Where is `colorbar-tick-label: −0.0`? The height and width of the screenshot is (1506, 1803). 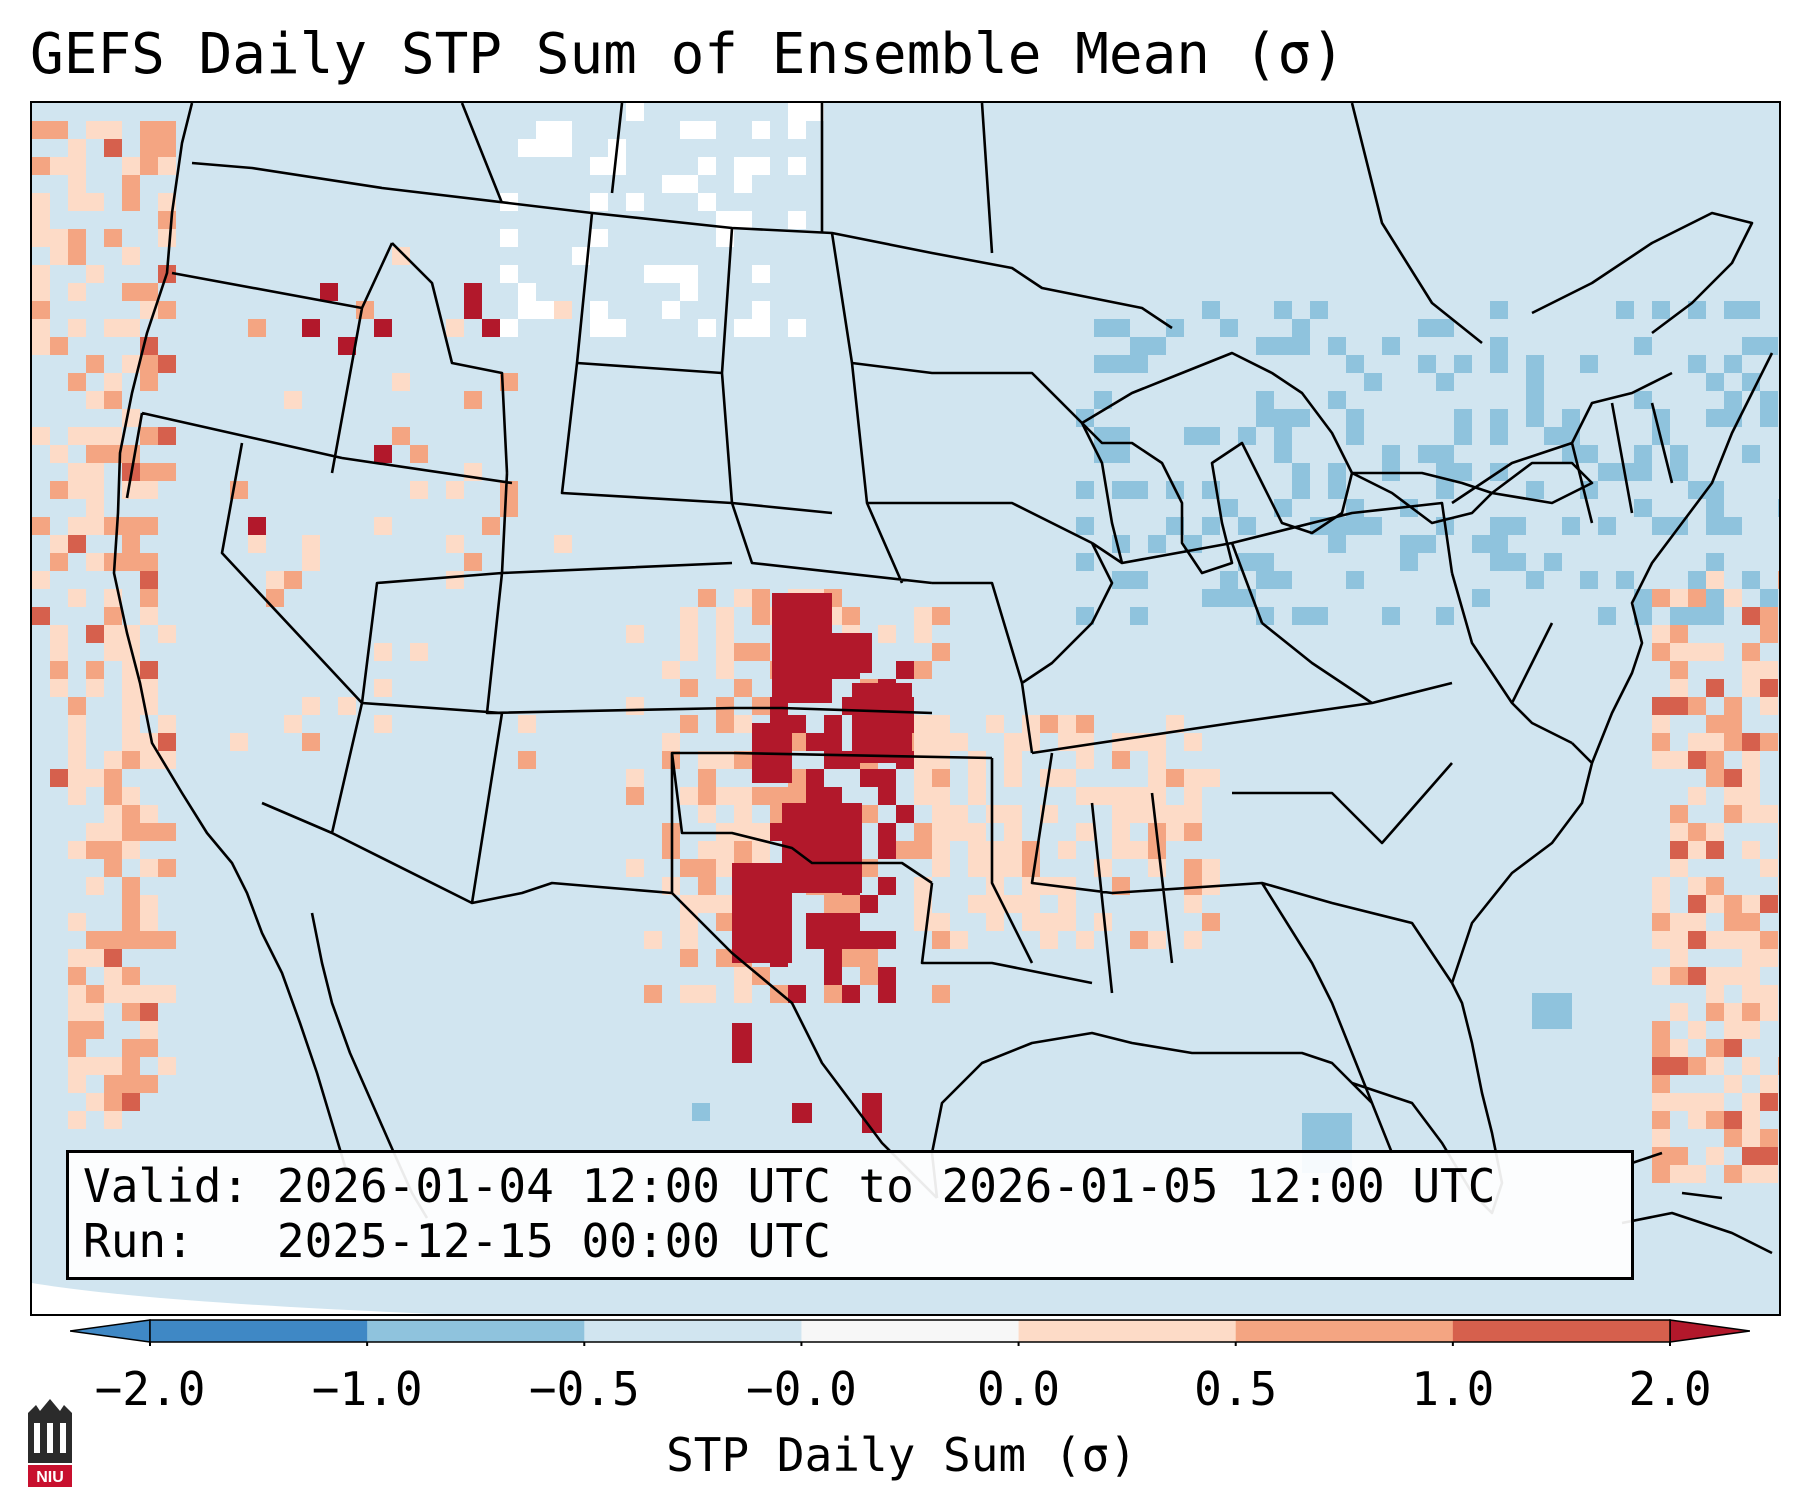
colorbar-tick-label: −0.0 is located at coordinates (801, 1389).